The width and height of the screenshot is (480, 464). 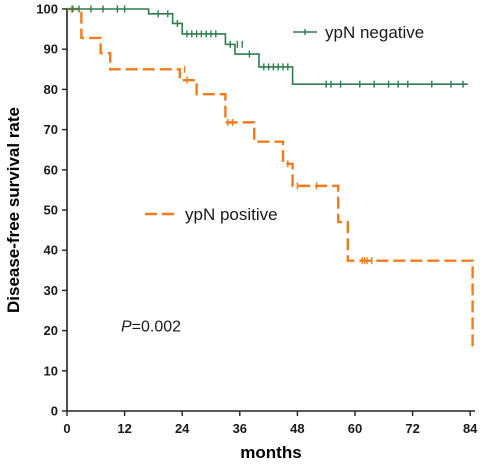 What do you see at coordinates (54, 411) in the screenshot?
I see `y-tick-label: 0` at bounding box center [54, 411].